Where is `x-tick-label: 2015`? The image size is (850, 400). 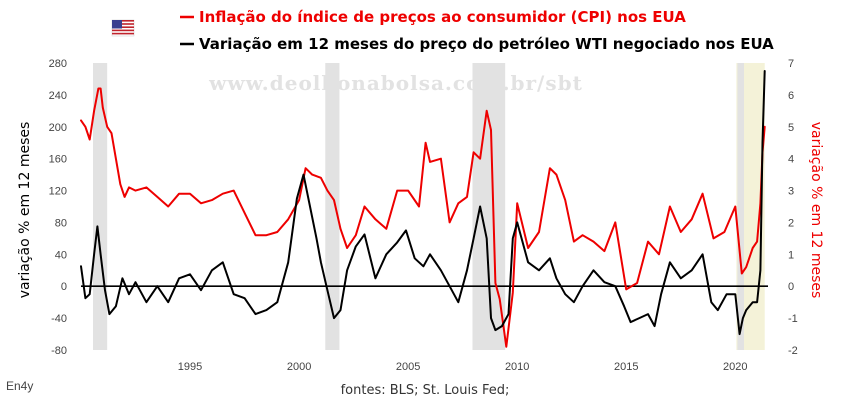
x-tick-label: 2015 is located at coordinates (626, 367).